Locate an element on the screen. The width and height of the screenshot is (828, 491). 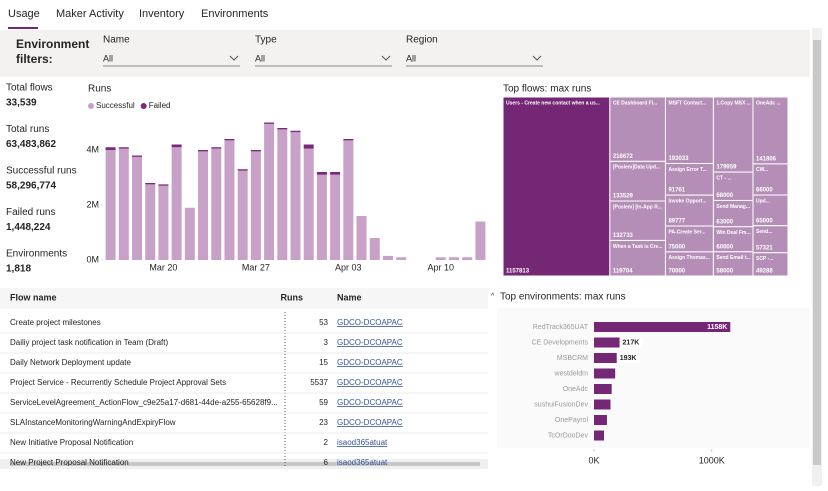
cell-value: 68000 is located at coordinates (724, 196).